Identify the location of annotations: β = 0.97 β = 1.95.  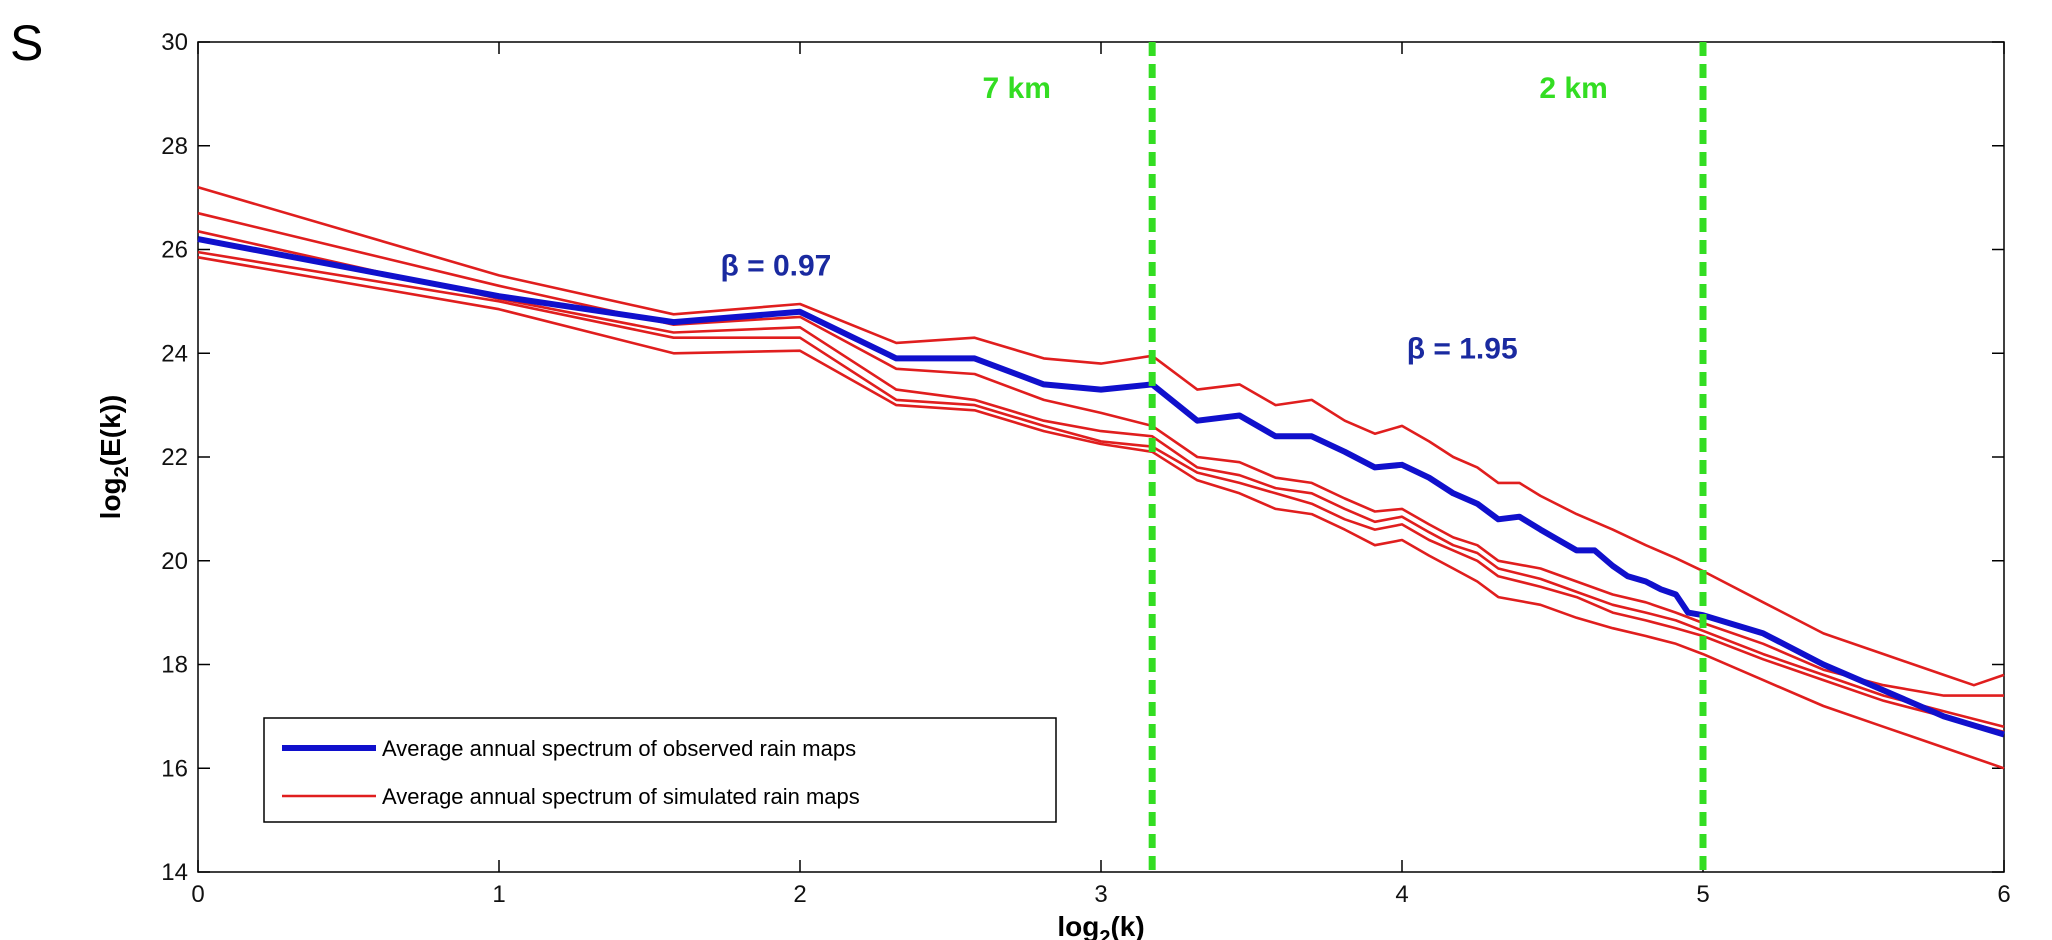
(1118, 307).